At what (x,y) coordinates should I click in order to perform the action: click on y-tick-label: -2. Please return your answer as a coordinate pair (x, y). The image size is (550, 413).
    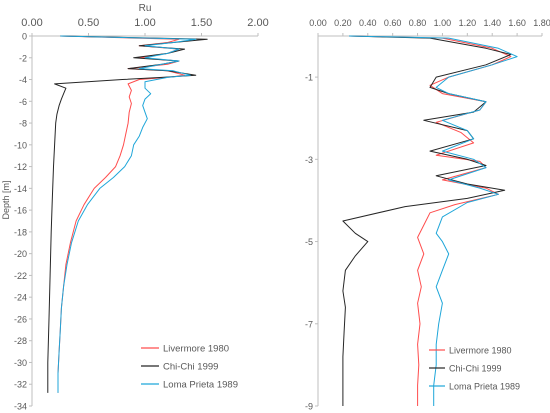
    Looking at the image, I should click on (23, 58).